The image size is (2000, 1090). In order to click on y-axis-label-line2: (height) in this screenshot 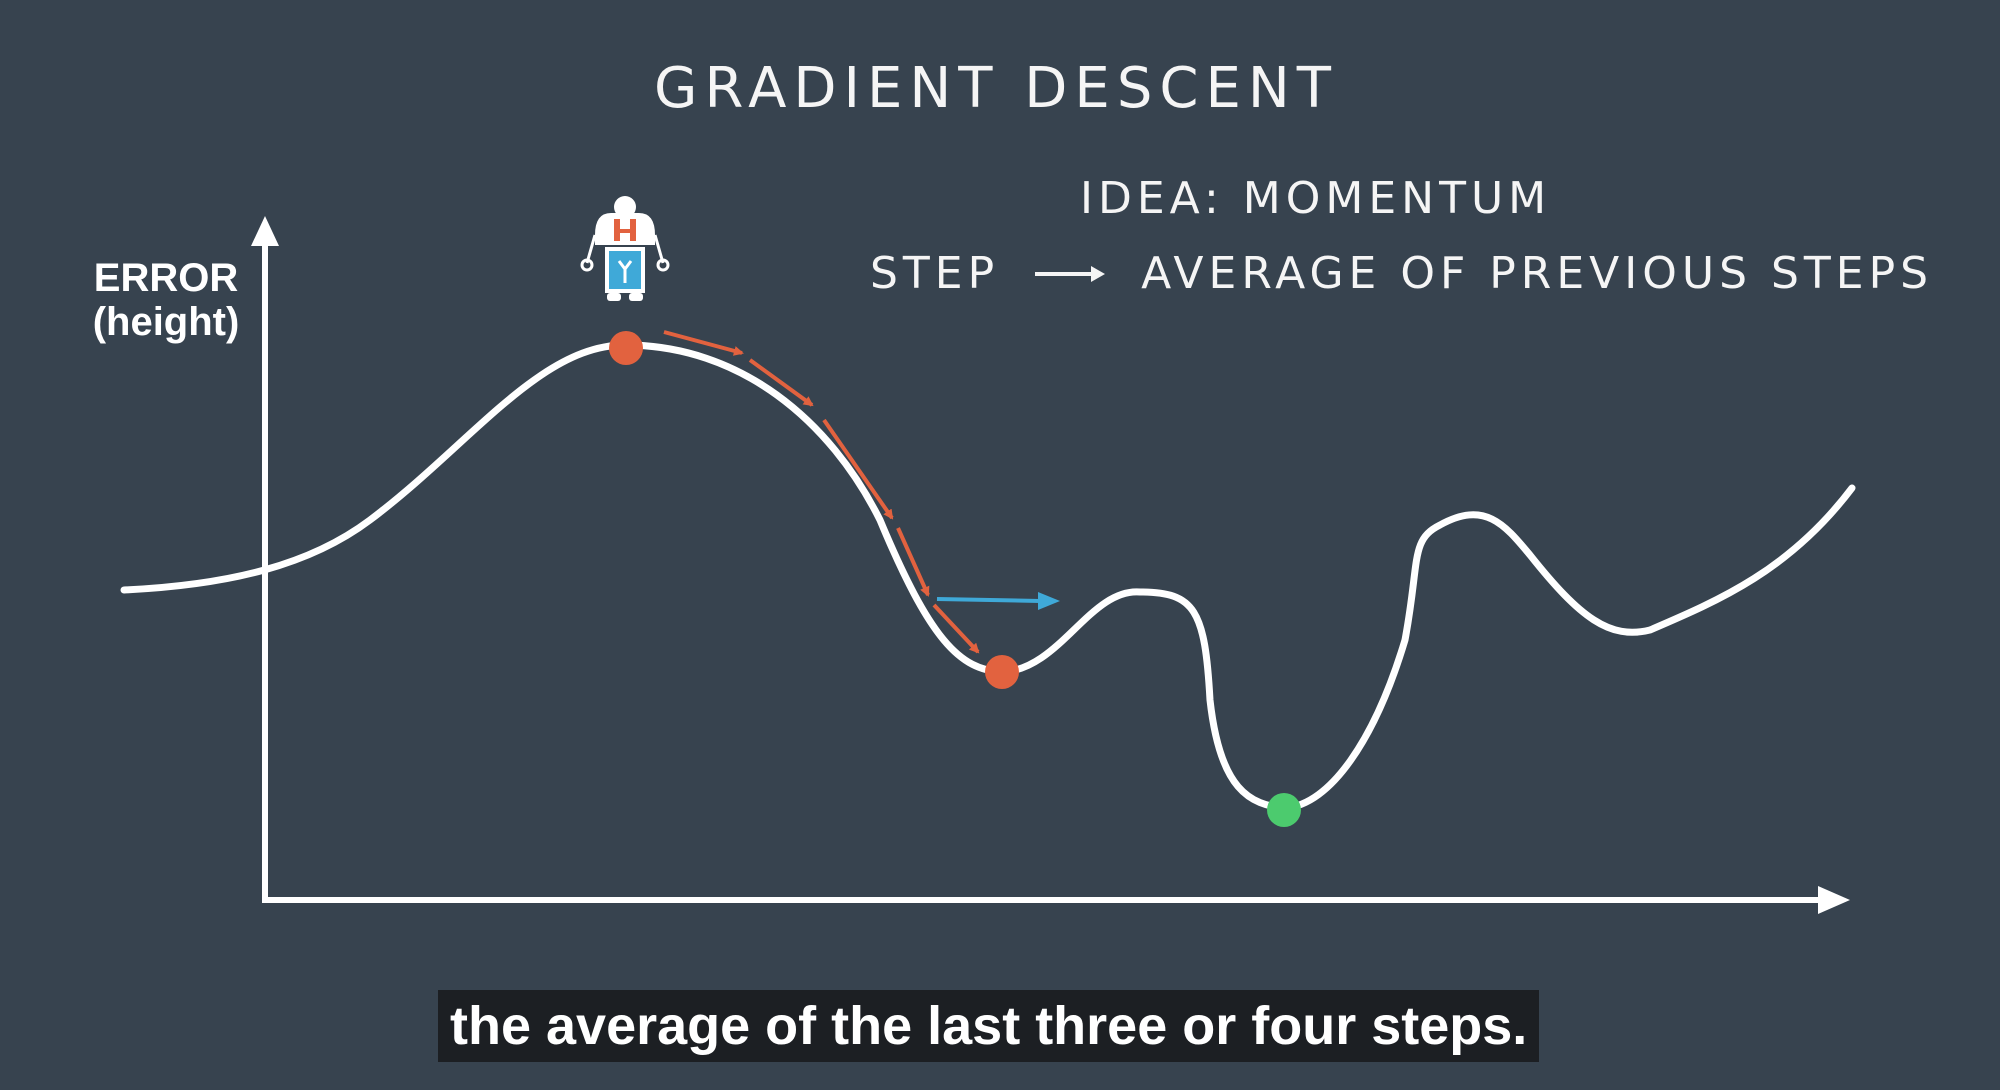, I will do `click(166, 322)`.